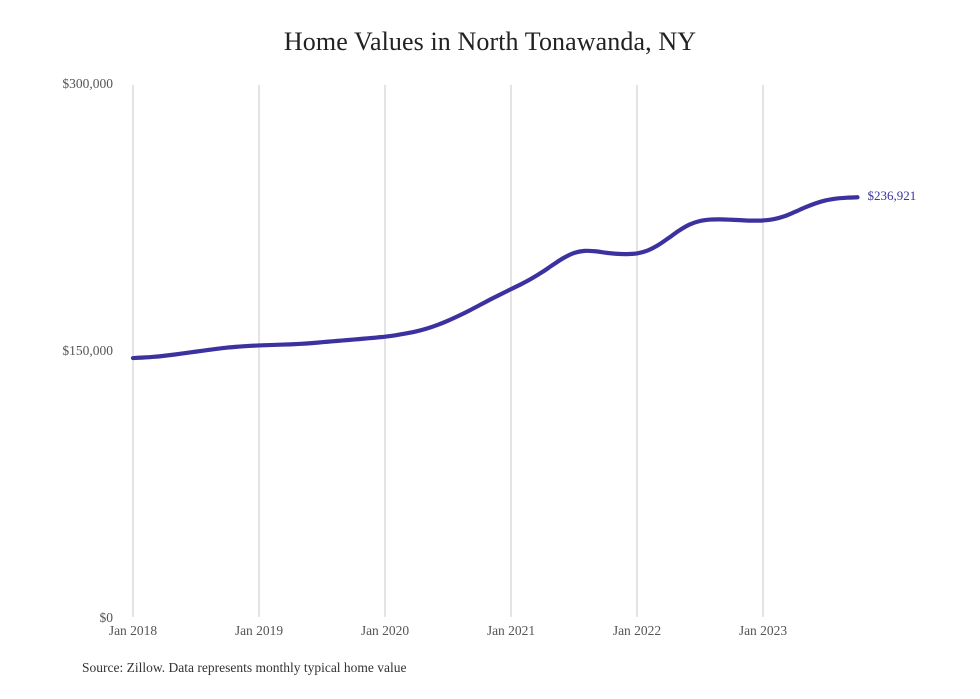  What do you see at coordinates (637, 630) in the screenshot?
I see `x-tick-label-jan-2022: Jan 2022` at bounding box center [637, 630].